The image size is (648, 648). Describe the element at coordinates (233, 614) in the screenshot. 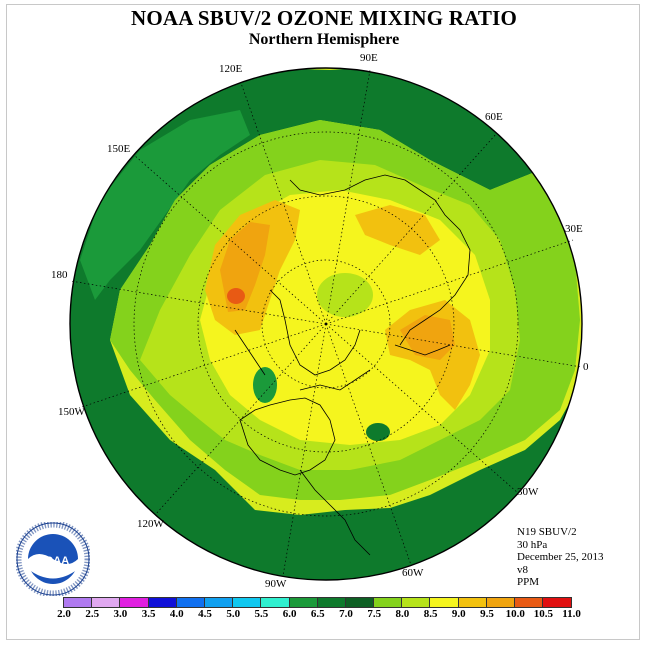

I see `color-scale-tick: 5.0` at that location.